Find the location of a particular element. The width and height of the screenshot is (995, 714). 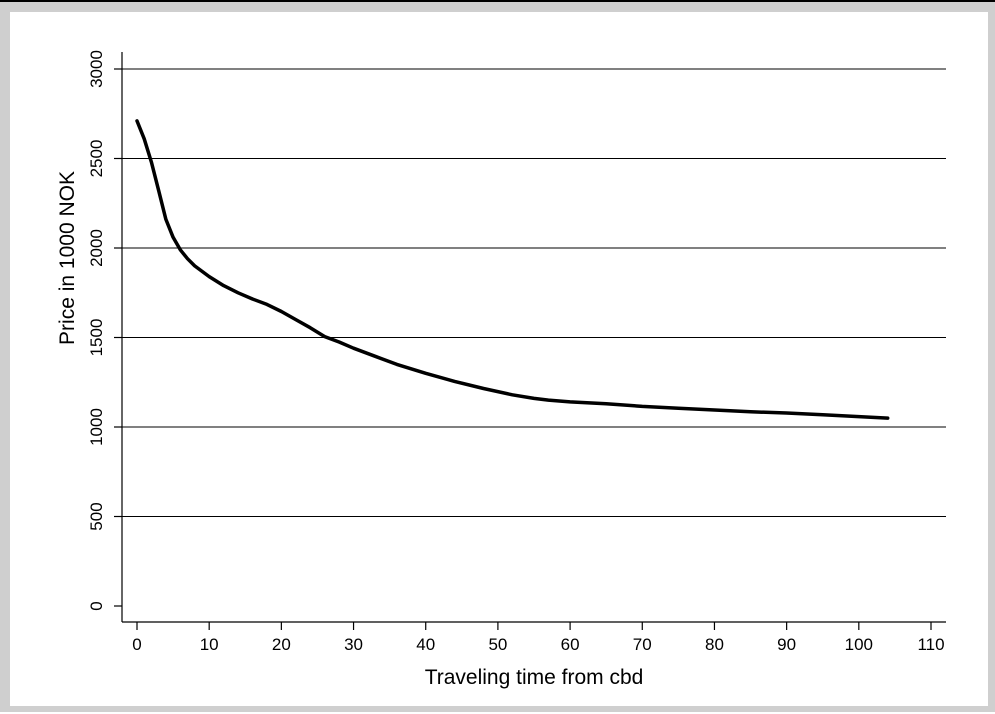

y-tick-label: 2000 is located at coordinates (96, 248).